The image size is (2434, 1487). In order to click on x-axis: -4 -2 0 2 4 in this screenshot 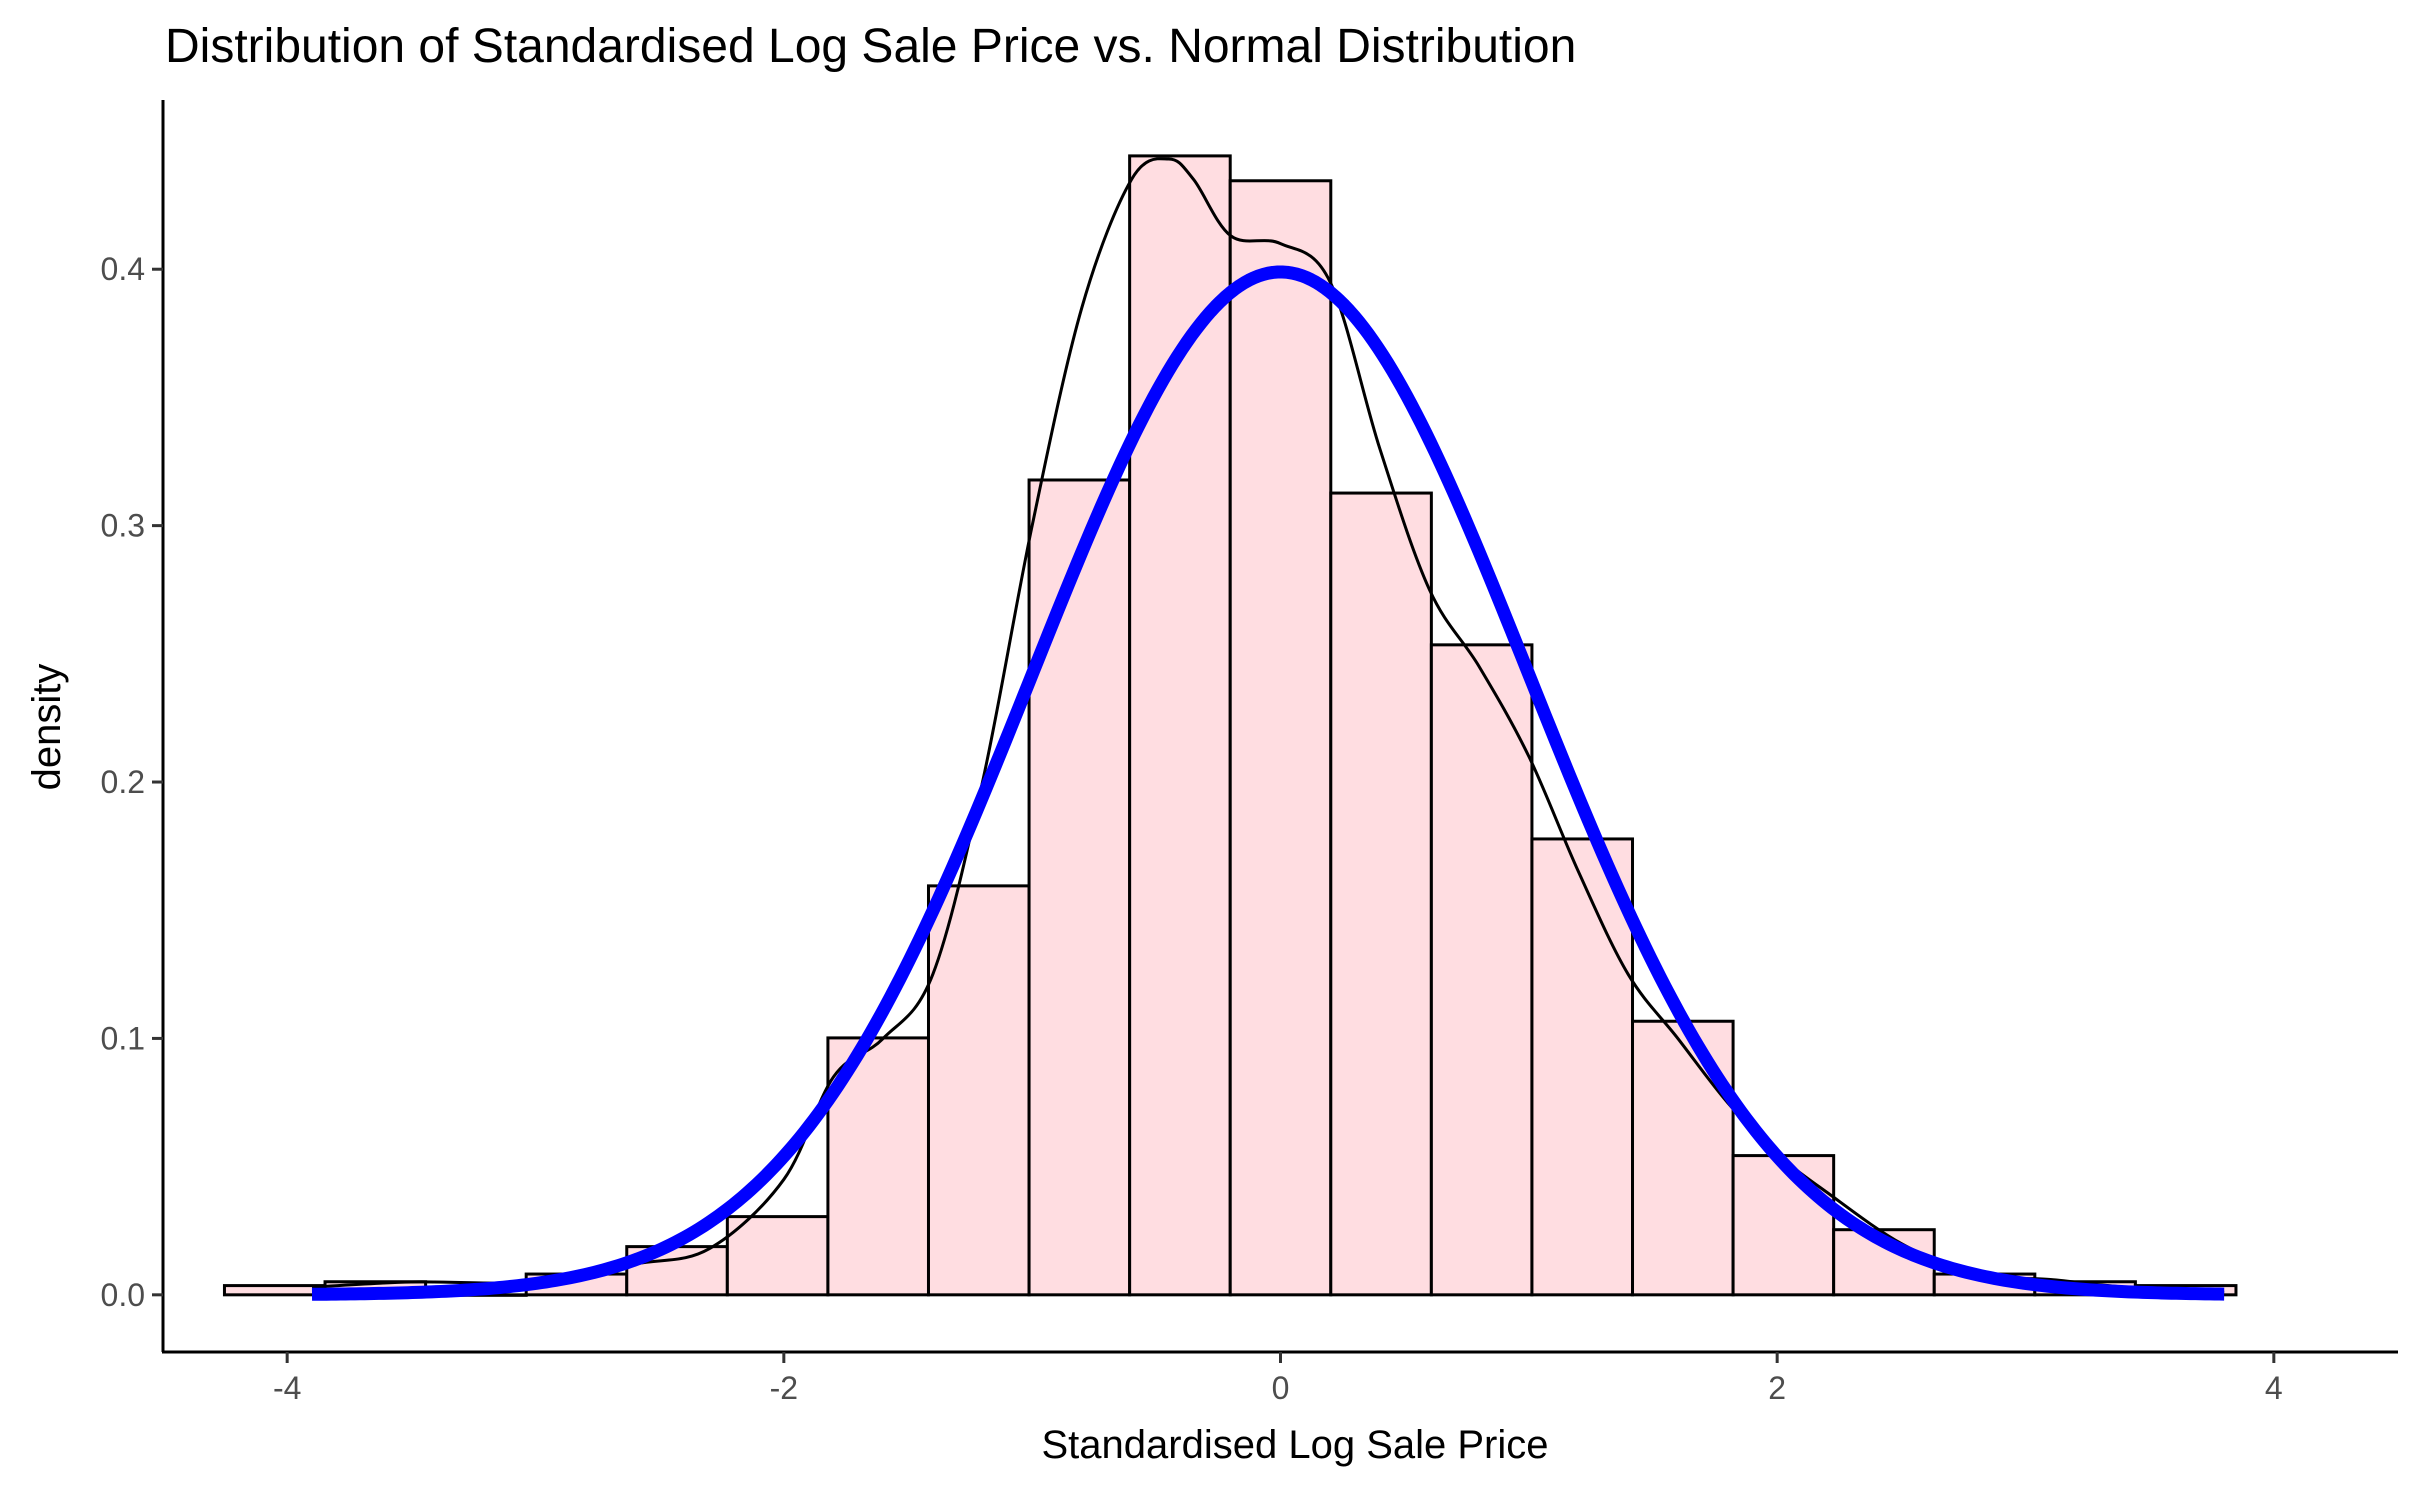, I will do `click(1278, 1379)`.